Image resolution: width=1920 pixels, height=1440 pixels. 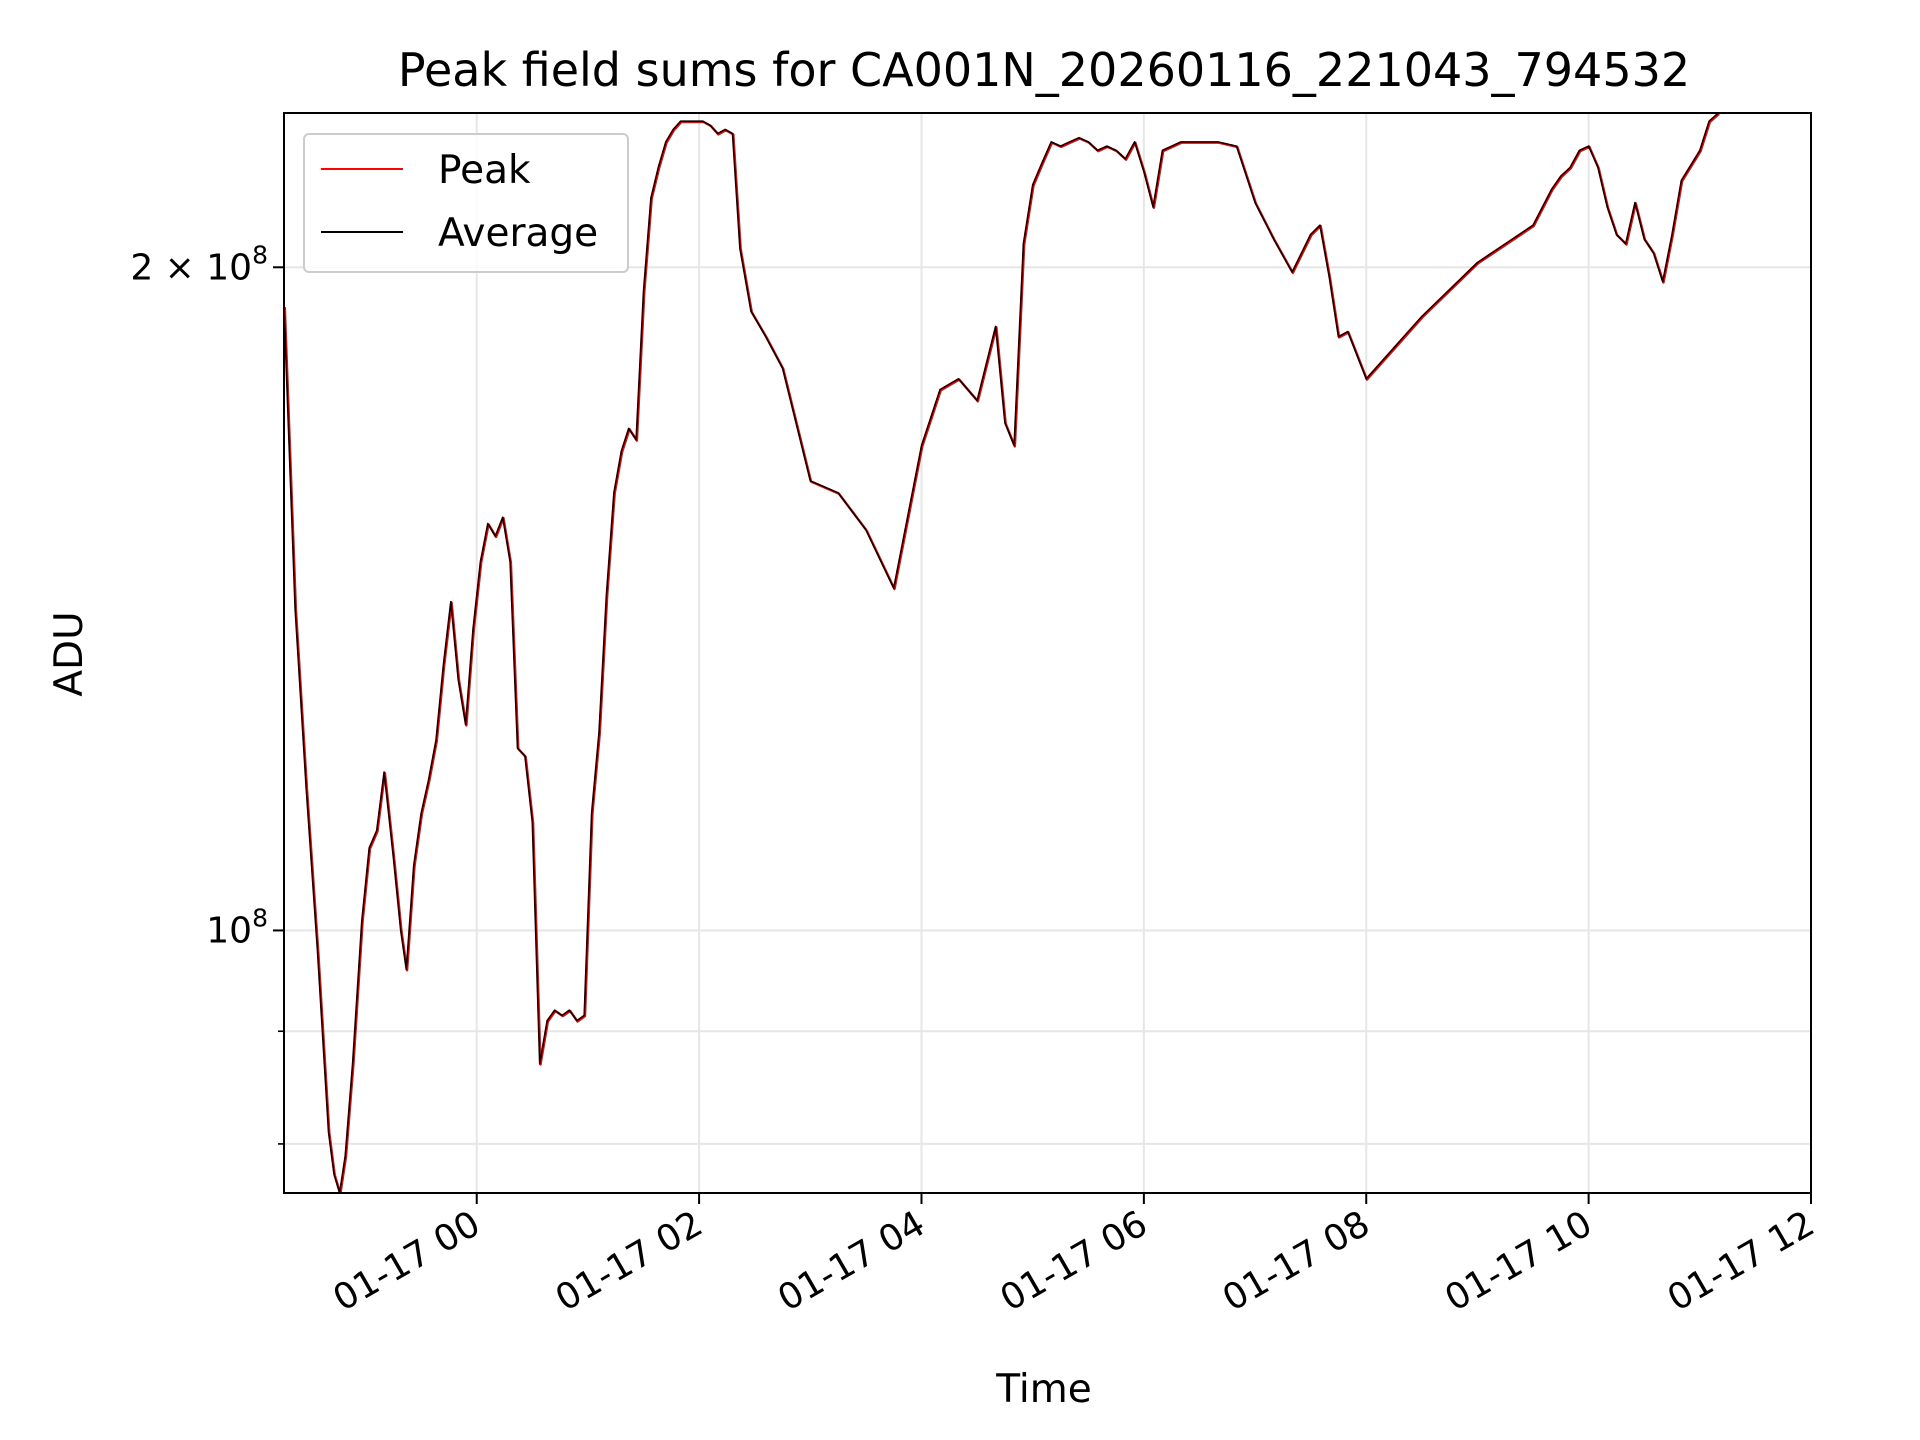 What do you see at coordinates (518, 233) in the screenshot?
I see `legend-label-average: Average` at bounding box center [518, 233].